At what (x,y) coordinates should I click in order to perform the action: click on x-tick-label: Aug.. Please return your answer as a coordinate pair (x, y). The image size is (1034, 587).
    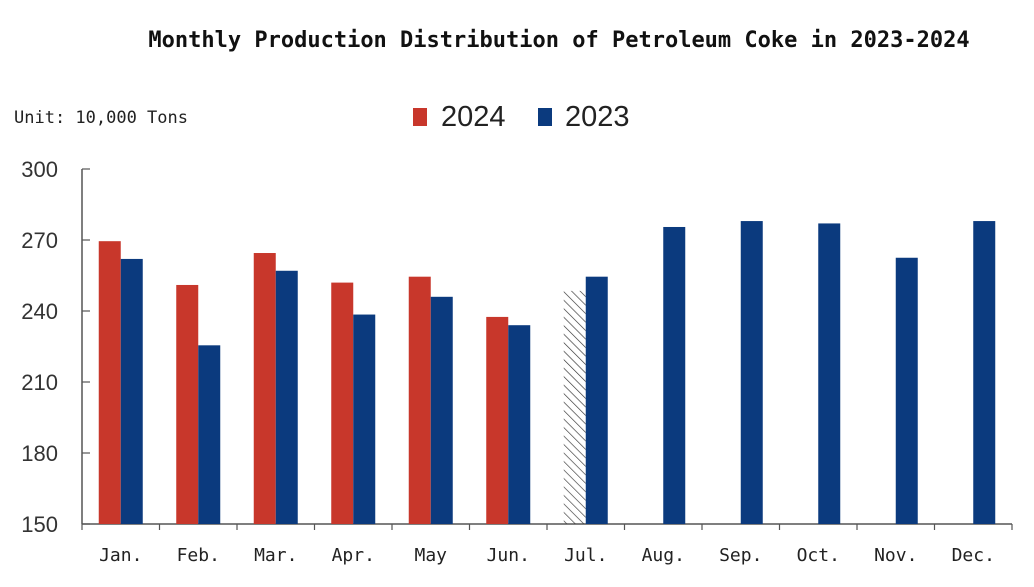
    Looking at the image, I should click on (663, 555).